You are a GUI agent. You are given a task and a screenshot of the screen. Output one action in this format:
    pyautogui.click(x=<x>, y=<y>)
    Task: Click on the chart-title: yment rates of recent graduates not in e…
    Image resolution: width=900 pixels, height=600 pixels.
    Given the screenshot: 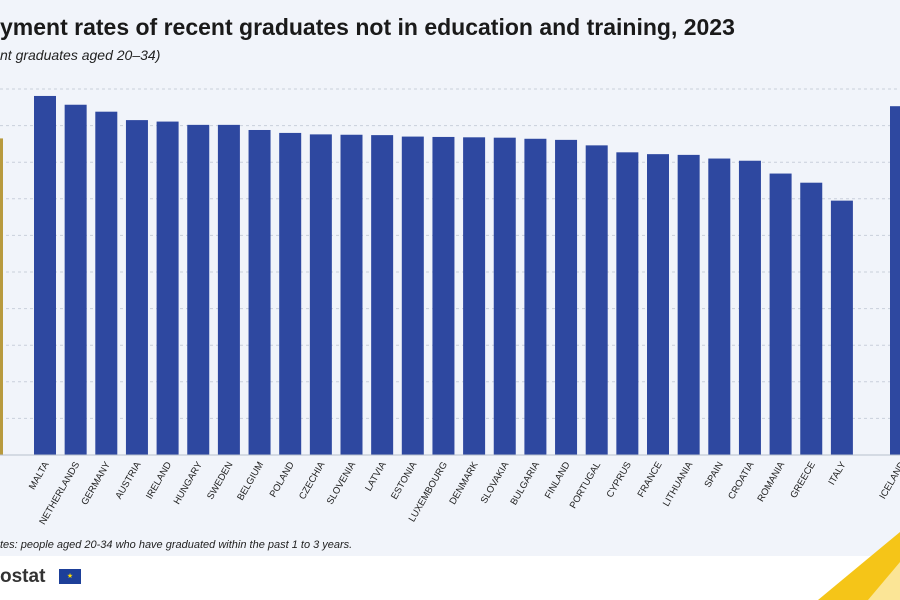 What is the action you would take?
    pyautogui.click(x=367, y=27)
    